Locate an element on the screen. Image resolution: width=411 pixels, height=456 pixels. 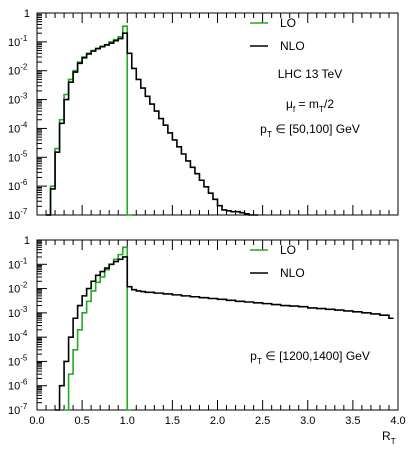
x-tick-label: 0.0 is located at coordinates (36, 421).